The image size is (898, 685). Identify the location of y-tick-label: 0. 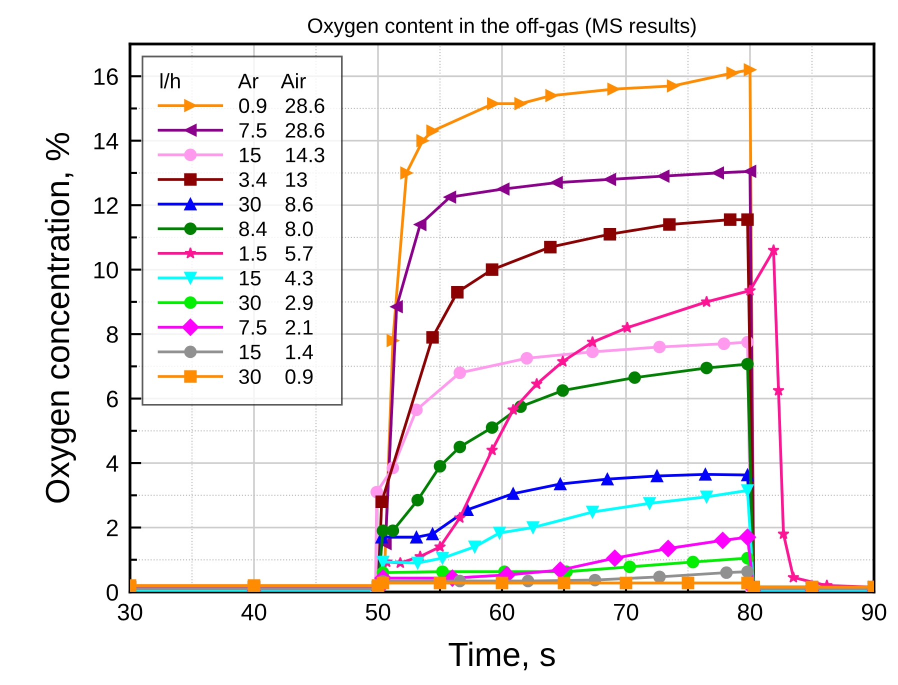
(112, 592).